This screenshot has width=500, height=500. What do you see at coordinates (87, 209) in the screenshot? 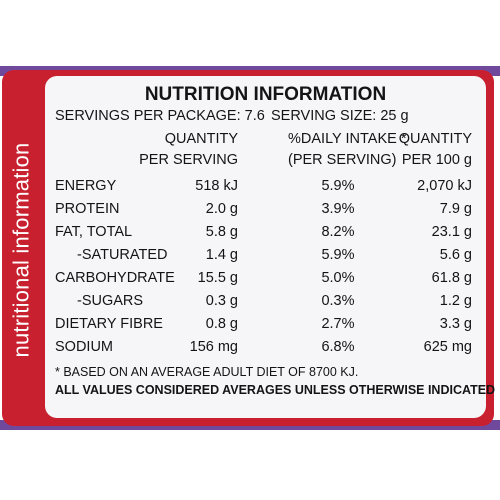
I see `row-label: PROTEIN` at bounding box center [87, 209].